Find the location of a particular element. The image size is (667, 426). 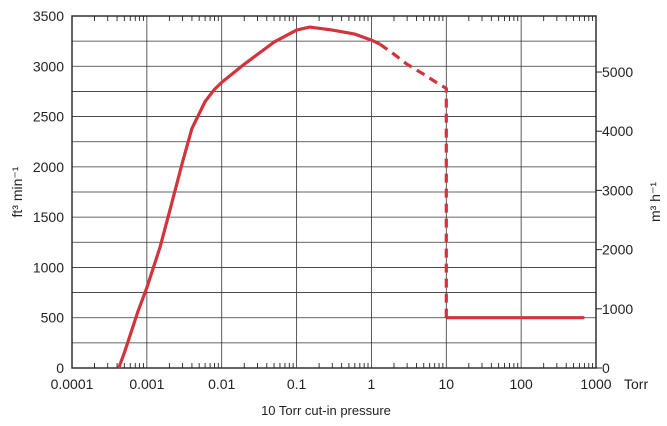

y-left-tick-label: 0 is located at coordinates (60, 368).